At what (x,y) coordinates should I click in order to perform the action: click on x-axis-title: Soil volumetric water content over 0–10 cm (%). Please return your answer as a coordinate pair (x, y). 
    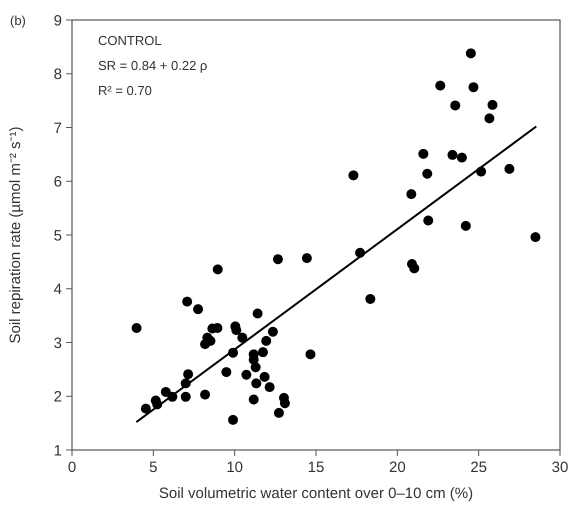
    Looking at the image, I should click on (316, 493).